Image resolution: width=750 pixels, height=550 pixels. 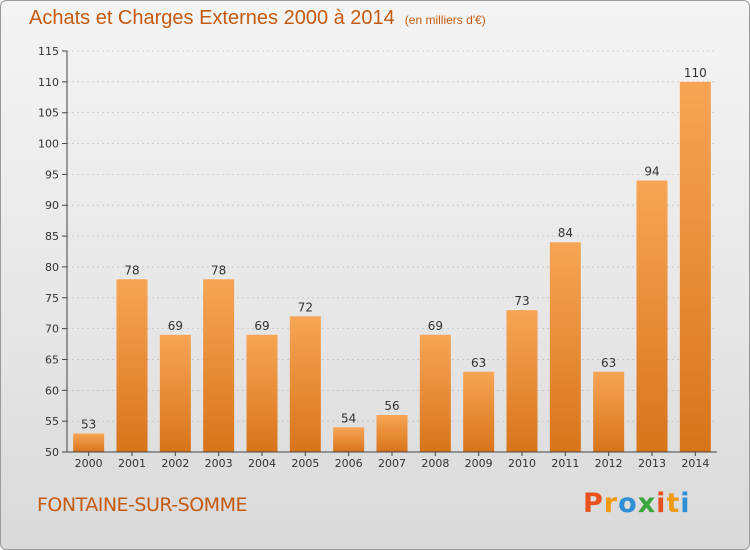 What do you see at coordinates (52, 298) in the screenshot?
I see `y-tick-label: 75` at bounding box center [52, 298].